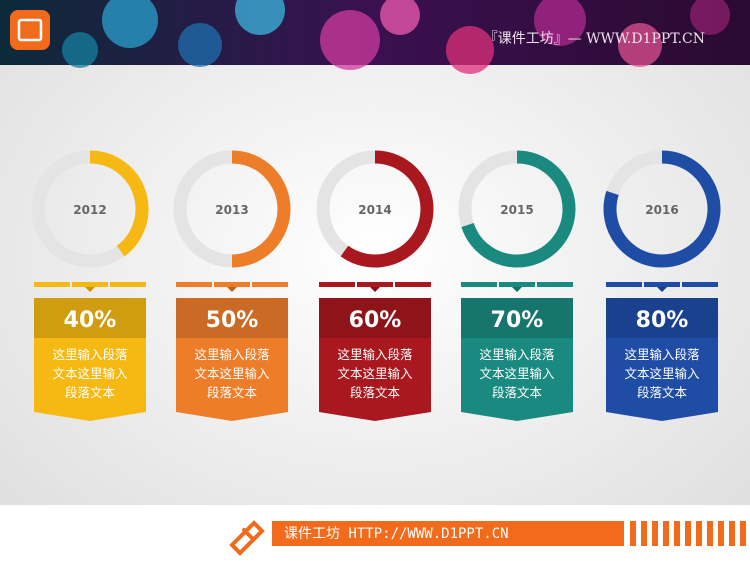  I want to click on year-label: 2013, so click(231, 210).